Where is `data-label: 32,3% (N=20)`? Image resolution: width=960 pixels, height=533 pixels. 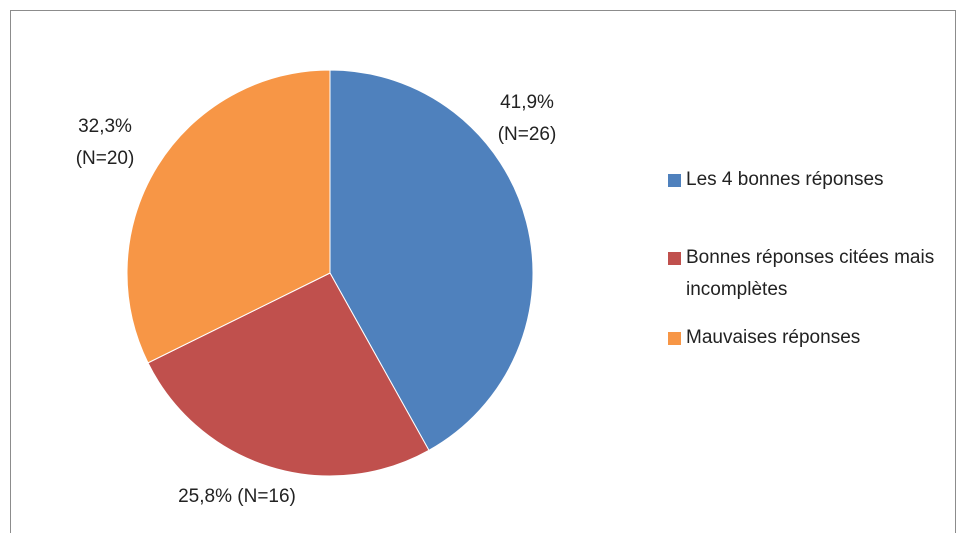
data-label: 32,3% (N=20) is located at coordinates (105, 142).